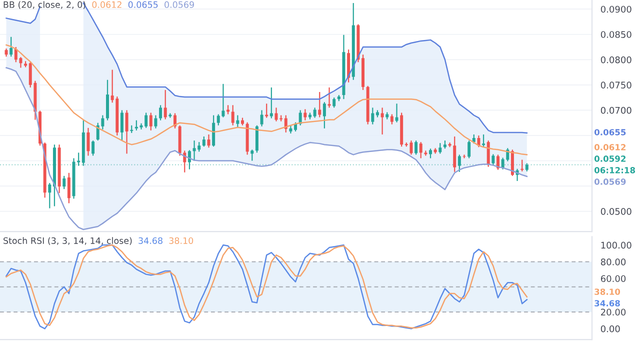  What do you see at coordinates (615, 170) in the screenshot?
I see `text: 06:12:18` at bounding box center [615, 170].